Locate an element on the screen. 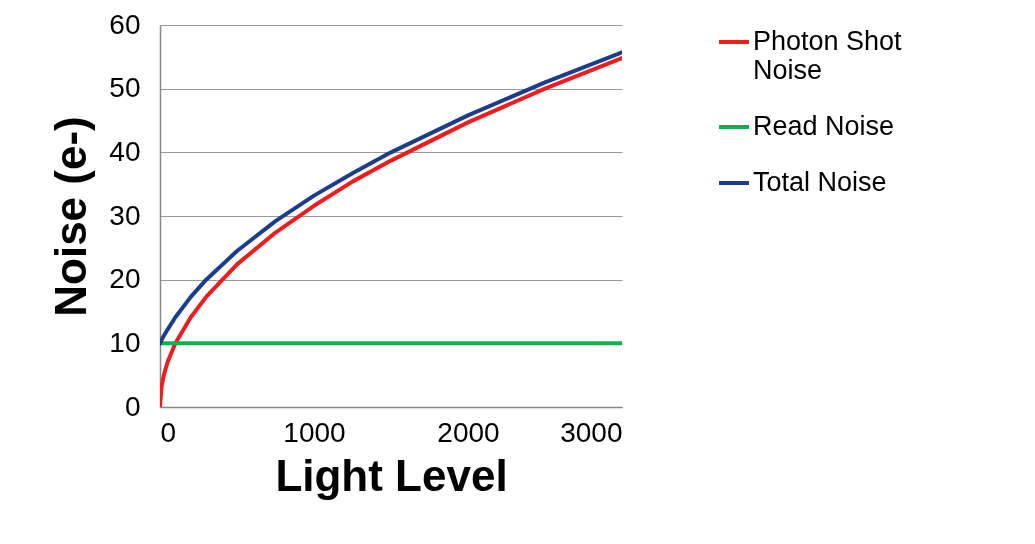  y-tick-label: 40 is located at coordinates (125, 151).